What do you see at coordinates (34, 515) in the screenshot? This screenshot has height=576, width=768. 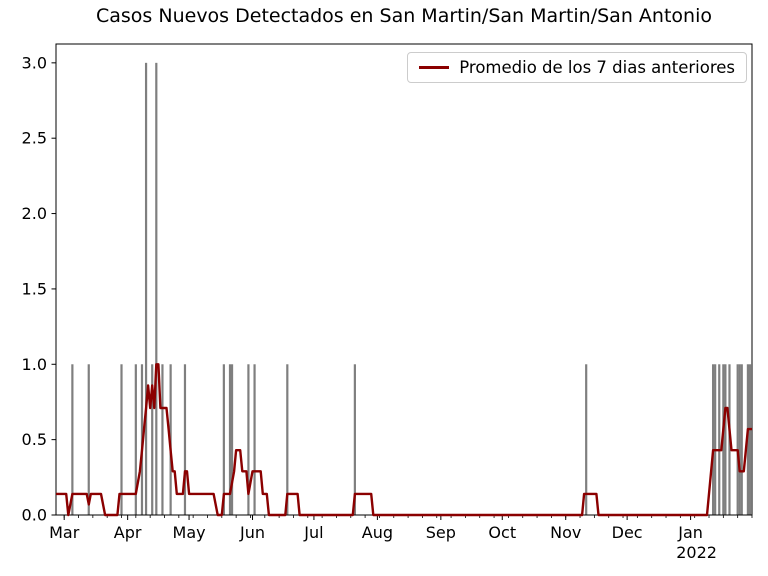 I see `y-tick-label: 0.0` at bounding box center [34, 515].